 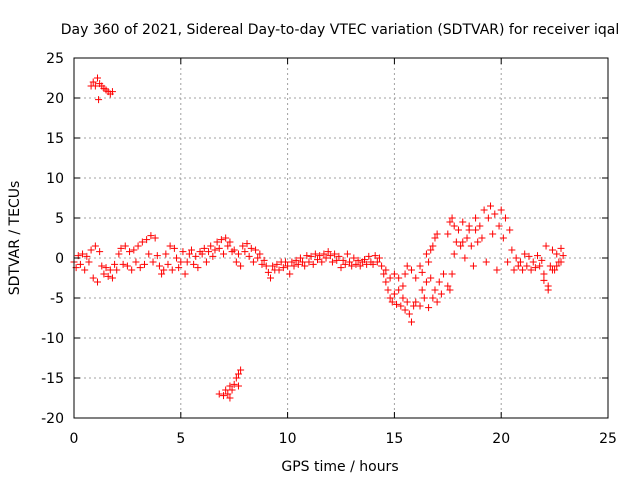 I want to click on y-axis-label: SDTVAR / TECUs, so click(x=15, y=238).